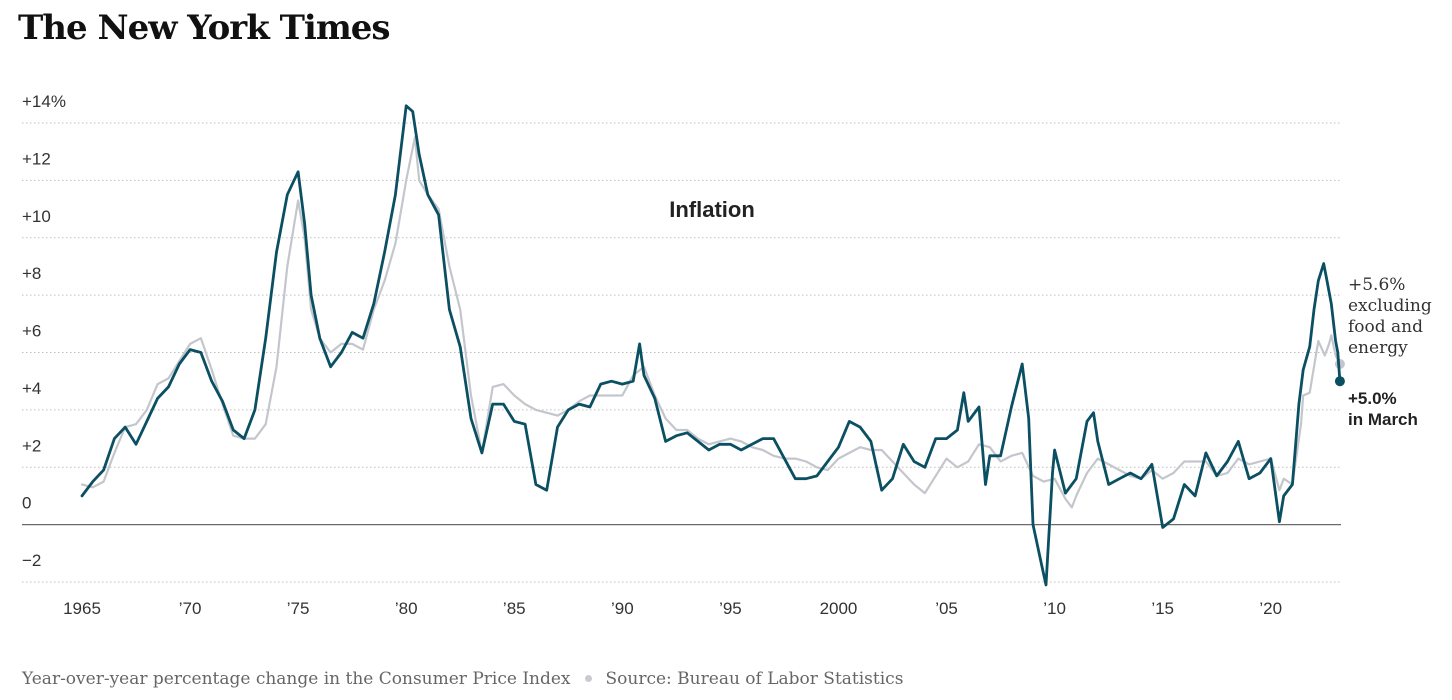 This screenshot has height=700, width=1452. I want to click on core-annotation-line: excluding, so click(1390, 306).